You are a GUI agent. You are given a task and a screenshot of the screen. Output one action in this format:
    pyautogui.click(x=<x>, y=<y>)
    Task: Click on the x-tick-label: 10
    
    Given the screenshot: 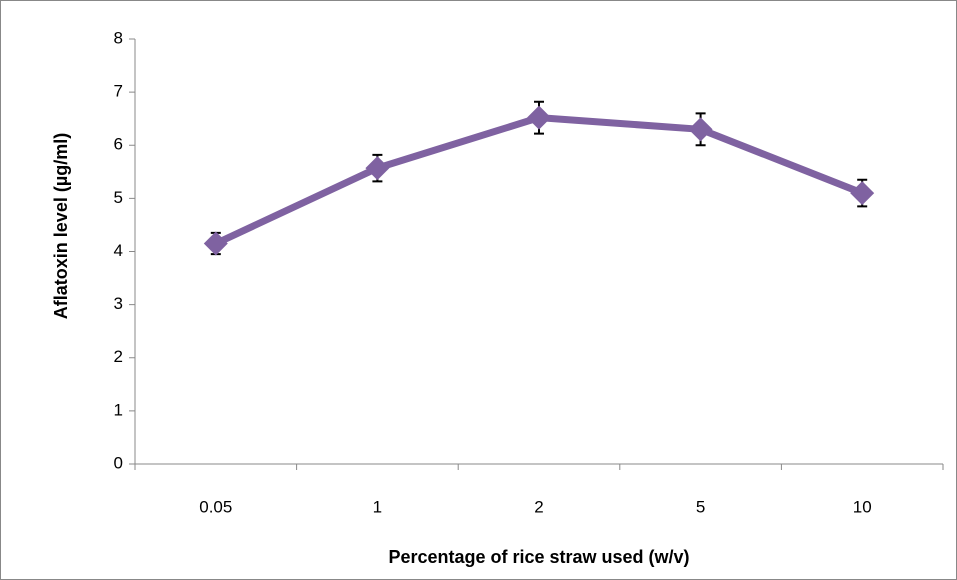 What is the action you would take?
    pyautogui.click(x=862, y=506)
    